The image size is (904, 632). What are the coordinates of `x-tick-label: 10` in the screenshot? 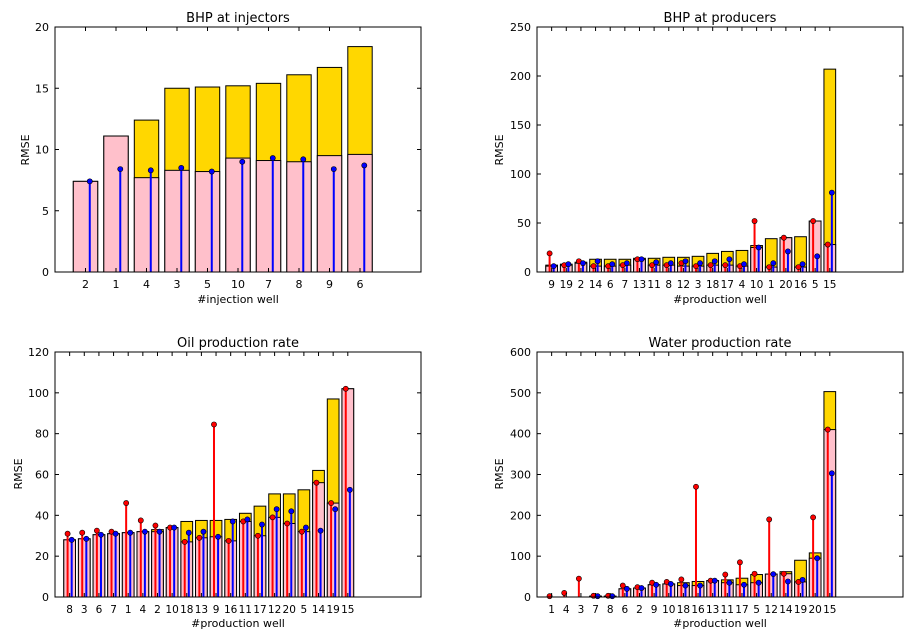 It's located at (668, 610).